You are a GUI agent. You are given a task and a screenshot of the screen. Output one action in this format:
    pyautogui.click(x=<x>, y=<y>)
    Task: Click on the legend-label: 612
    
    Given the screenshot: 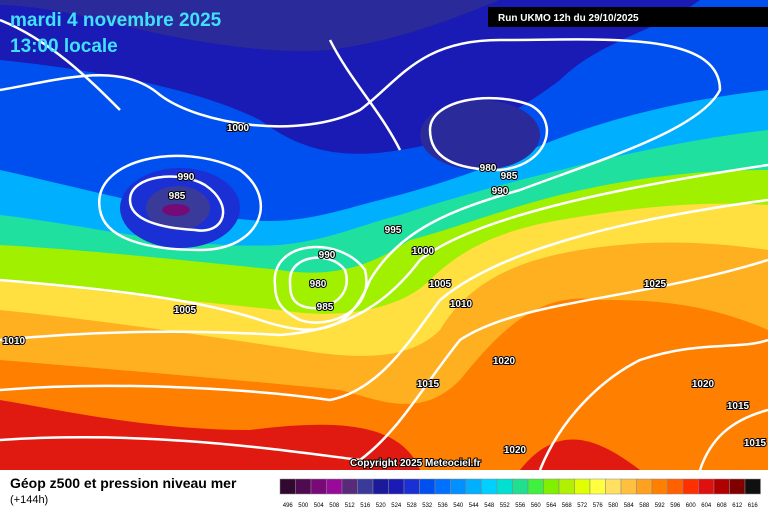 What is the action you would take?
    pyautogui.click(x=737, y=506)
    